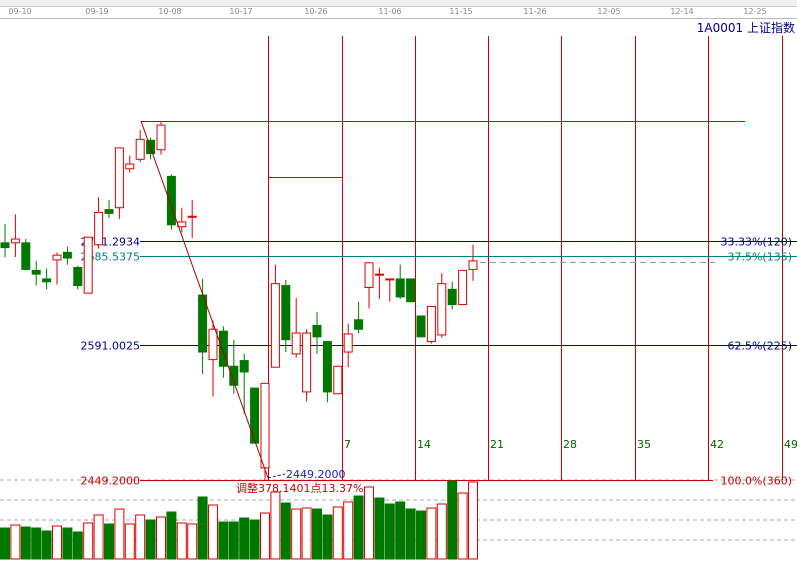 This screenshot has height=561, width=797. I want to click on date-tick: 09-10, so click(20, 11).